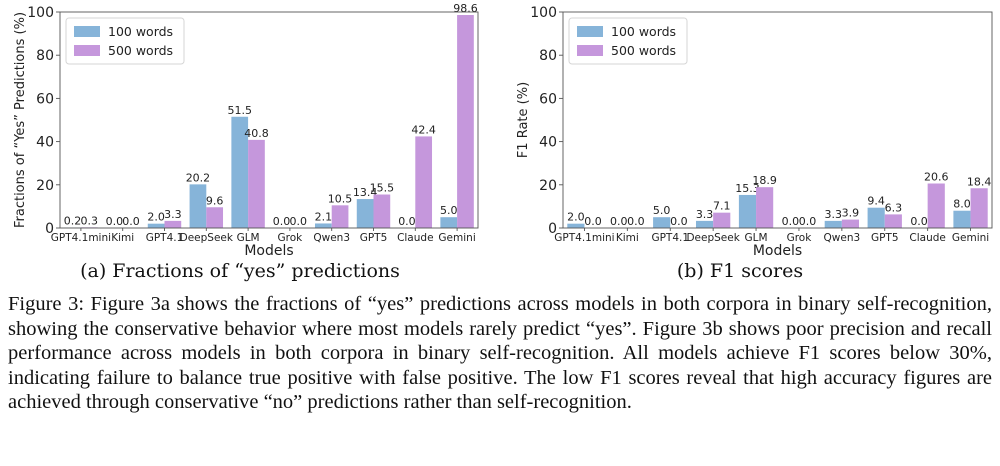 The width and height of the screenshot is (1000, 466). What do you see at coordinates (523, 120) in the screenshot?
I see `y-axis-label: F1 Rate (%)` at bounding box center [523, 120].